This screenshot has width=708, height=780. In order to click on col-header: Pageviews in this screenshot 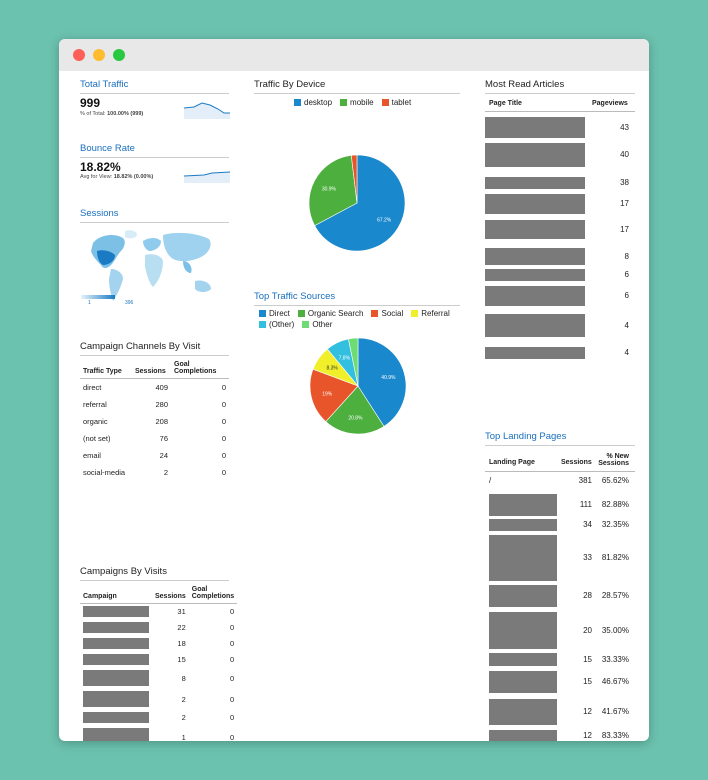, I will do `click(610, 103)`.